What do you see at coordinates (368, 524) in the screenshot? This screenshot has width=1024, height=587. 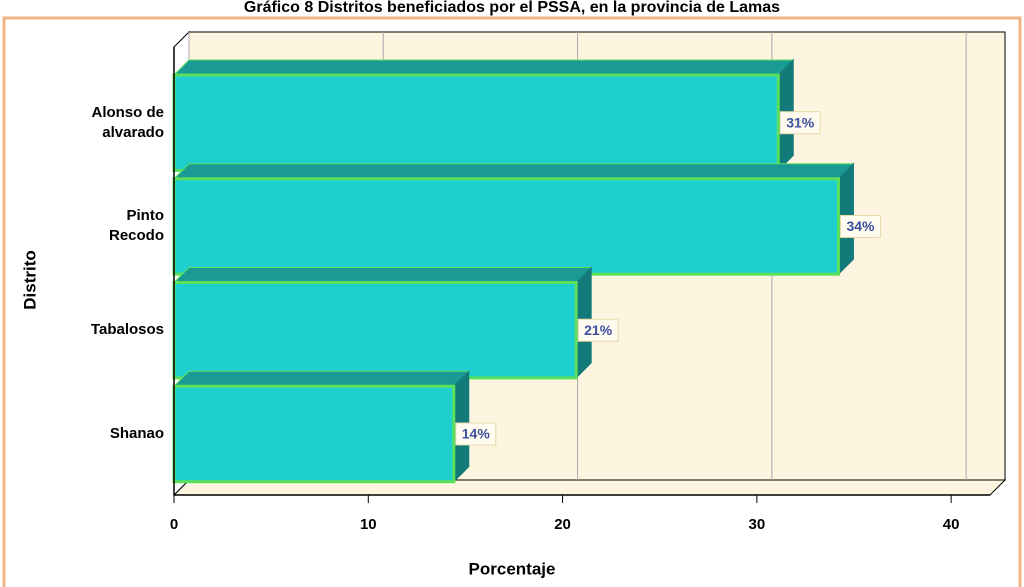 I see `x-tick-label: 10` at bounding box center [368, 524].